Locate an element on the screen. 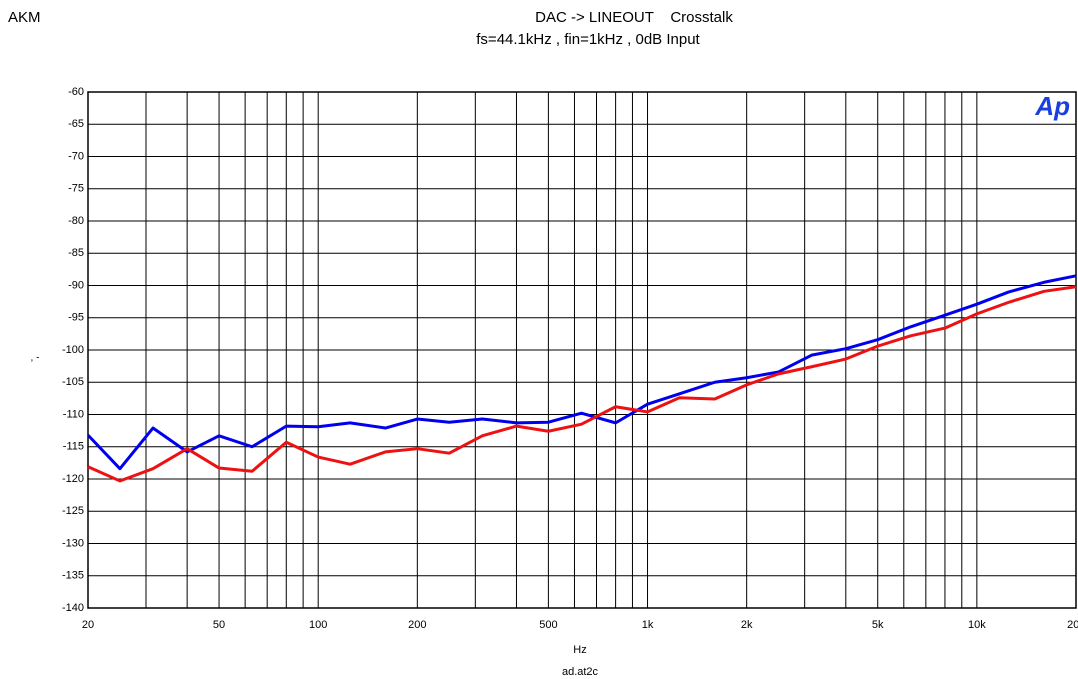 The width and height of the screenshot is (1078, 679). y-tick-label: -80 is located at coordinates (76, 221).